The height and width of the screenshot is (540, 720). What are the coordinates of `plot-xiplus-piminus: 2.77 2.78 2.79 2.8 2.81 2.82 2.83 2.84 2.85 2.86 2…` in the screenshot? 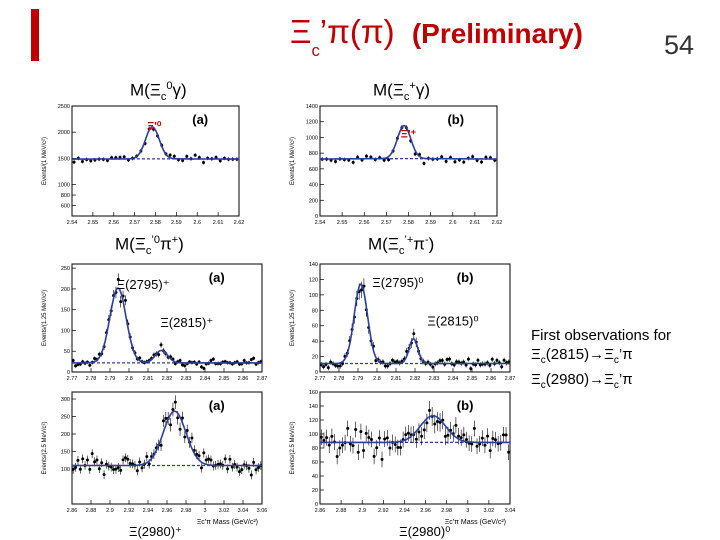 It's located at (402, 322).